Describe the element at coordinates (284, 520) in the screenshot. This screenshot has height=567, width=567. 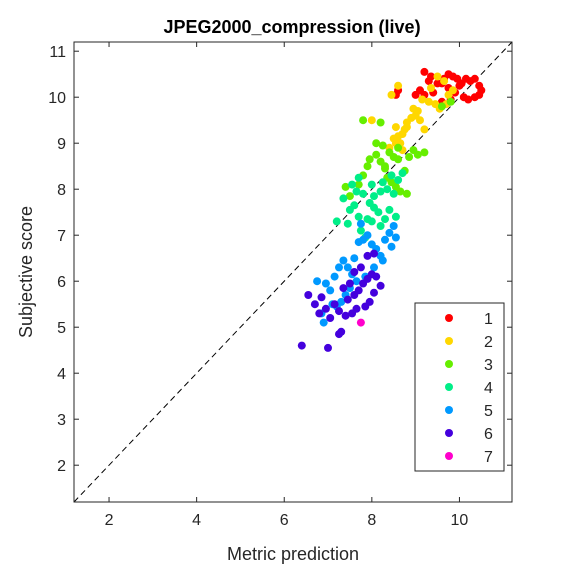
I see `x-tick-label: 6` at that location.